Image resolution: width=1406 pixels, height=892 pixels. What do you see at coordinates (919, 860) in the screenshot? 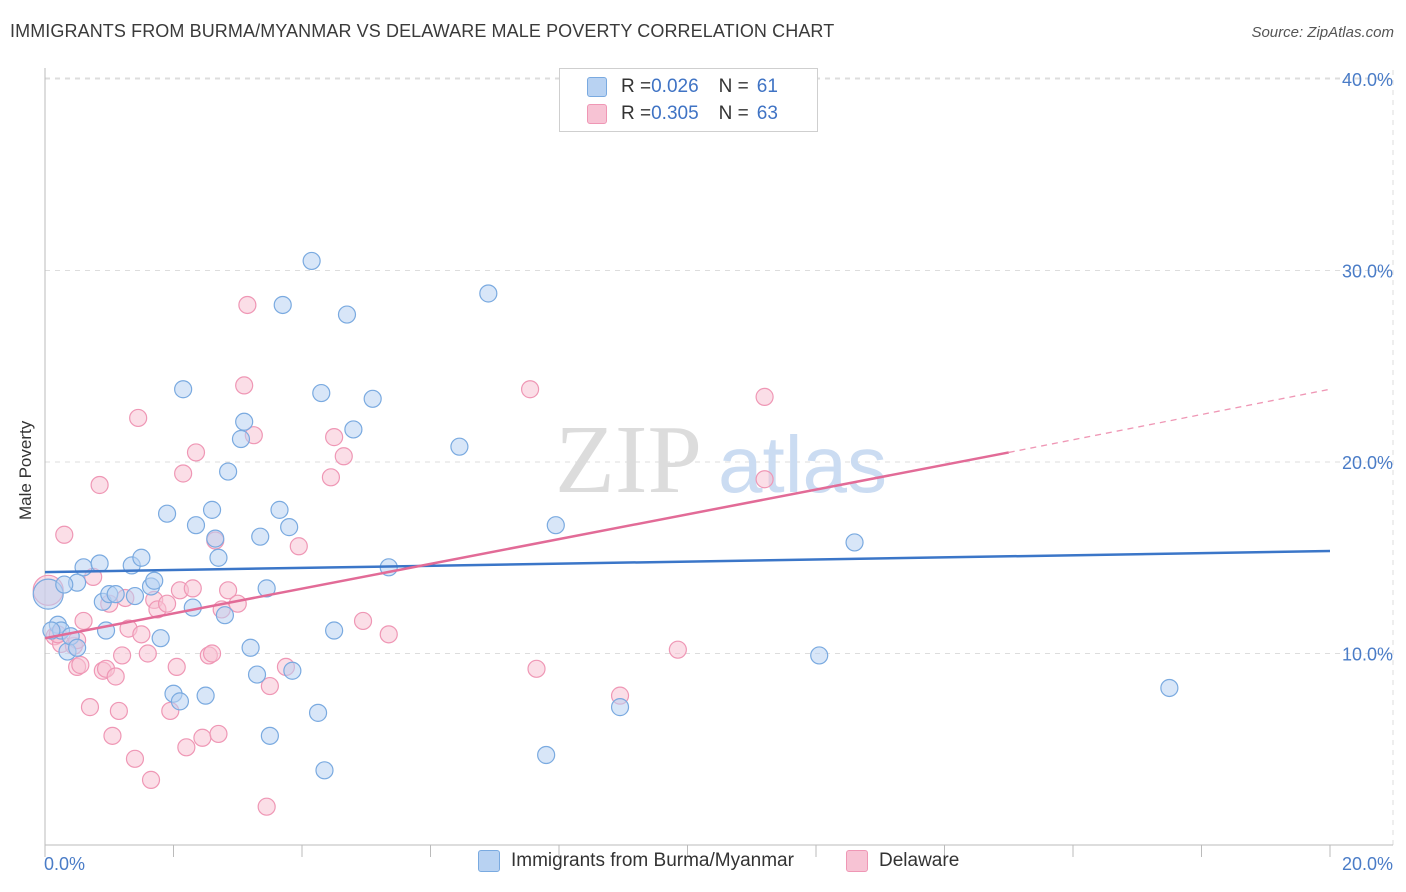
I see `legend-series-name: Delaware` at bounding box center [919, 860].